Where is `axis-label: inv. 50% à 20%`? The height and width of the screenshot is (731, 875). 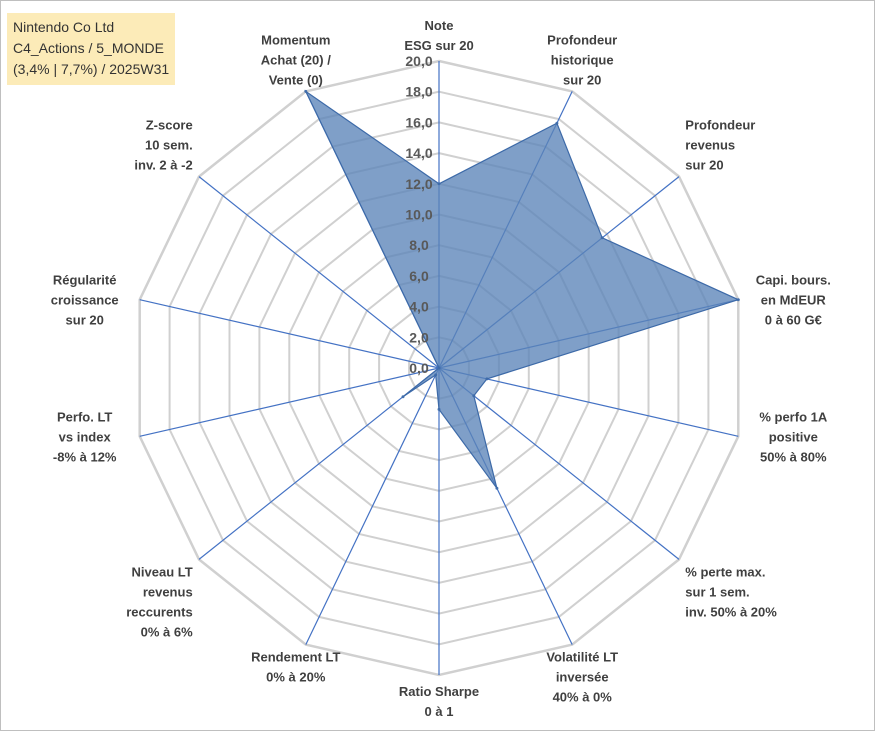 axis-label: inv. 50% à 20% is located at coordinates (731, 611).